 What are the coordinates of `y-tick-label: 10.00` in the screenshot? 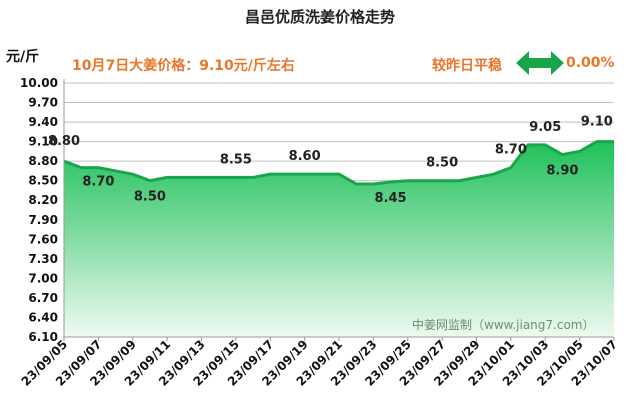 It's located at (39, 83).